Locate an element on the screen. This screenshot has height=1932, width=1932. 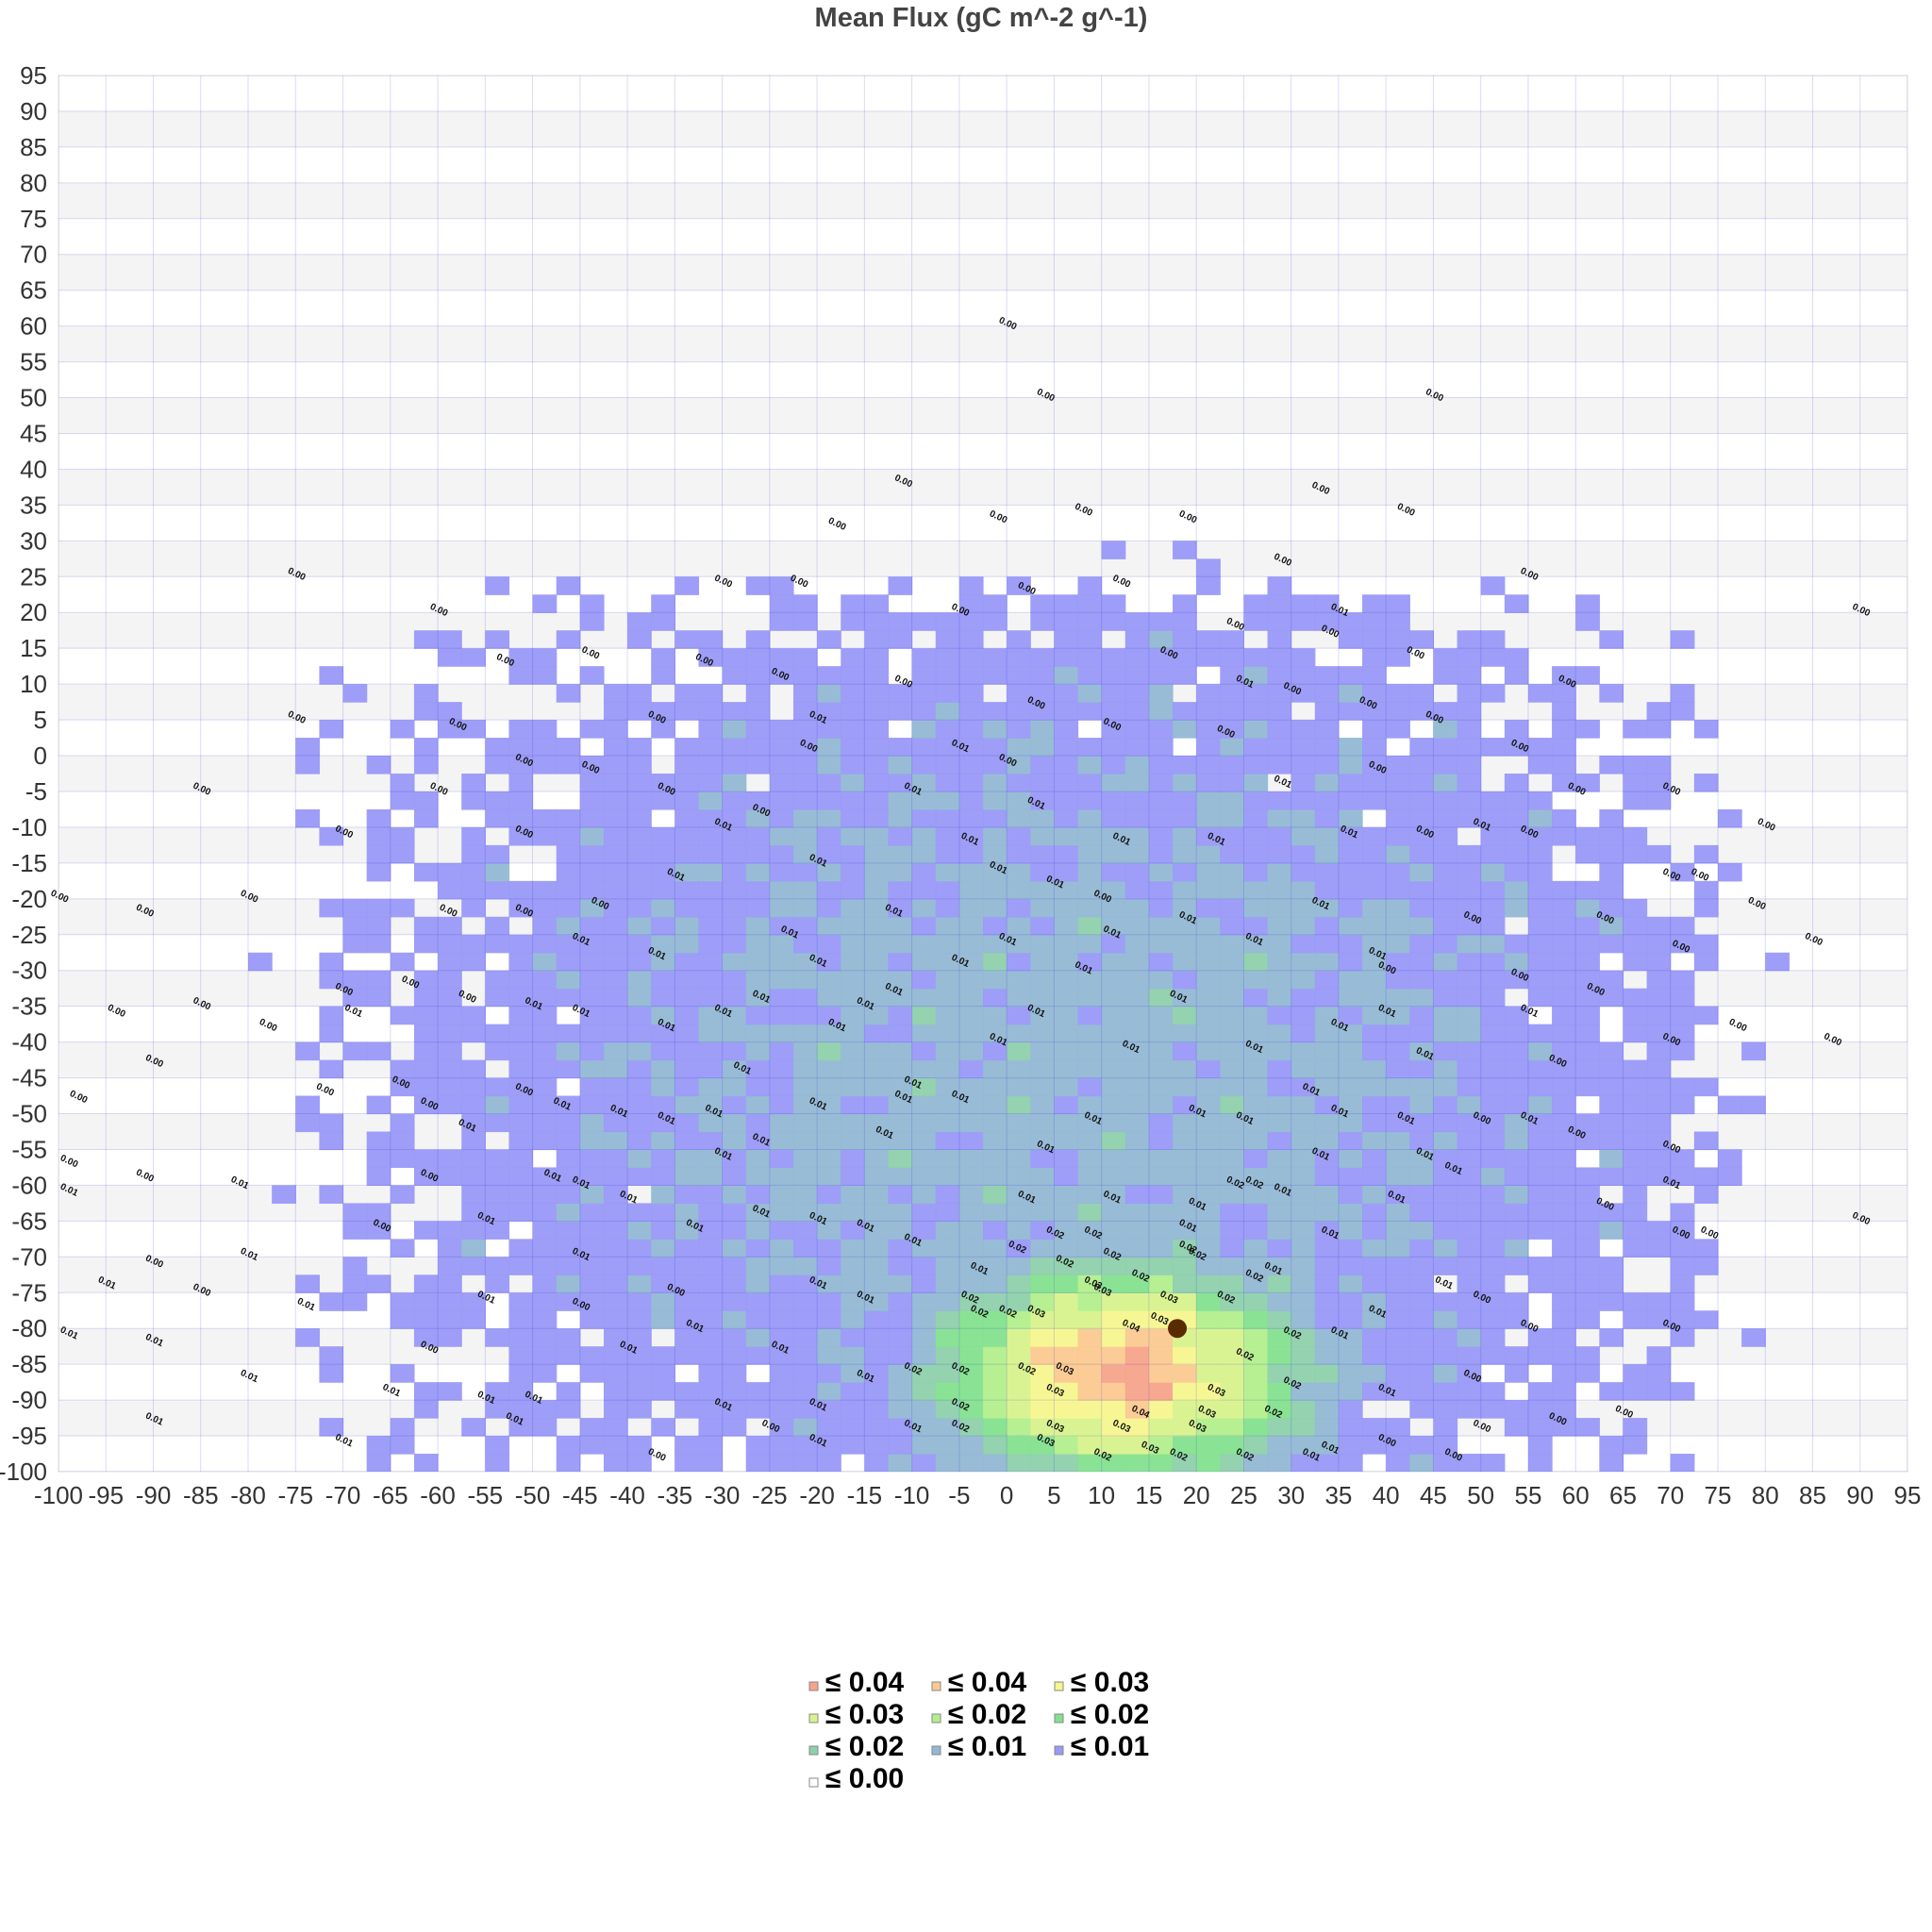
y-tick-label: -20 is located at coordinates (29, 899).